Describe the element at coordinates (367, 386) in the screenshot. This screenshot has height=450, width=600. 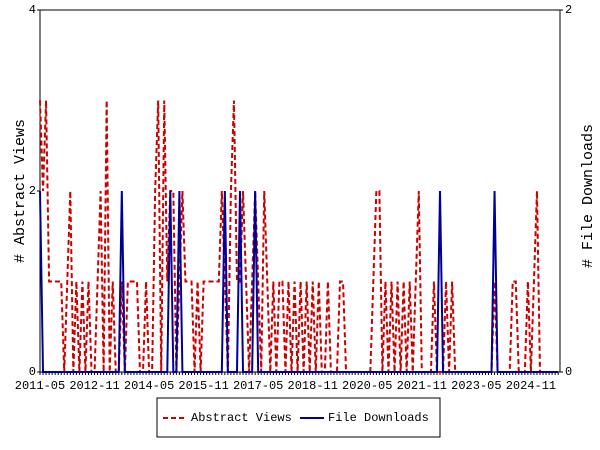
I see `x-tick-label: 2020-05` at that location.